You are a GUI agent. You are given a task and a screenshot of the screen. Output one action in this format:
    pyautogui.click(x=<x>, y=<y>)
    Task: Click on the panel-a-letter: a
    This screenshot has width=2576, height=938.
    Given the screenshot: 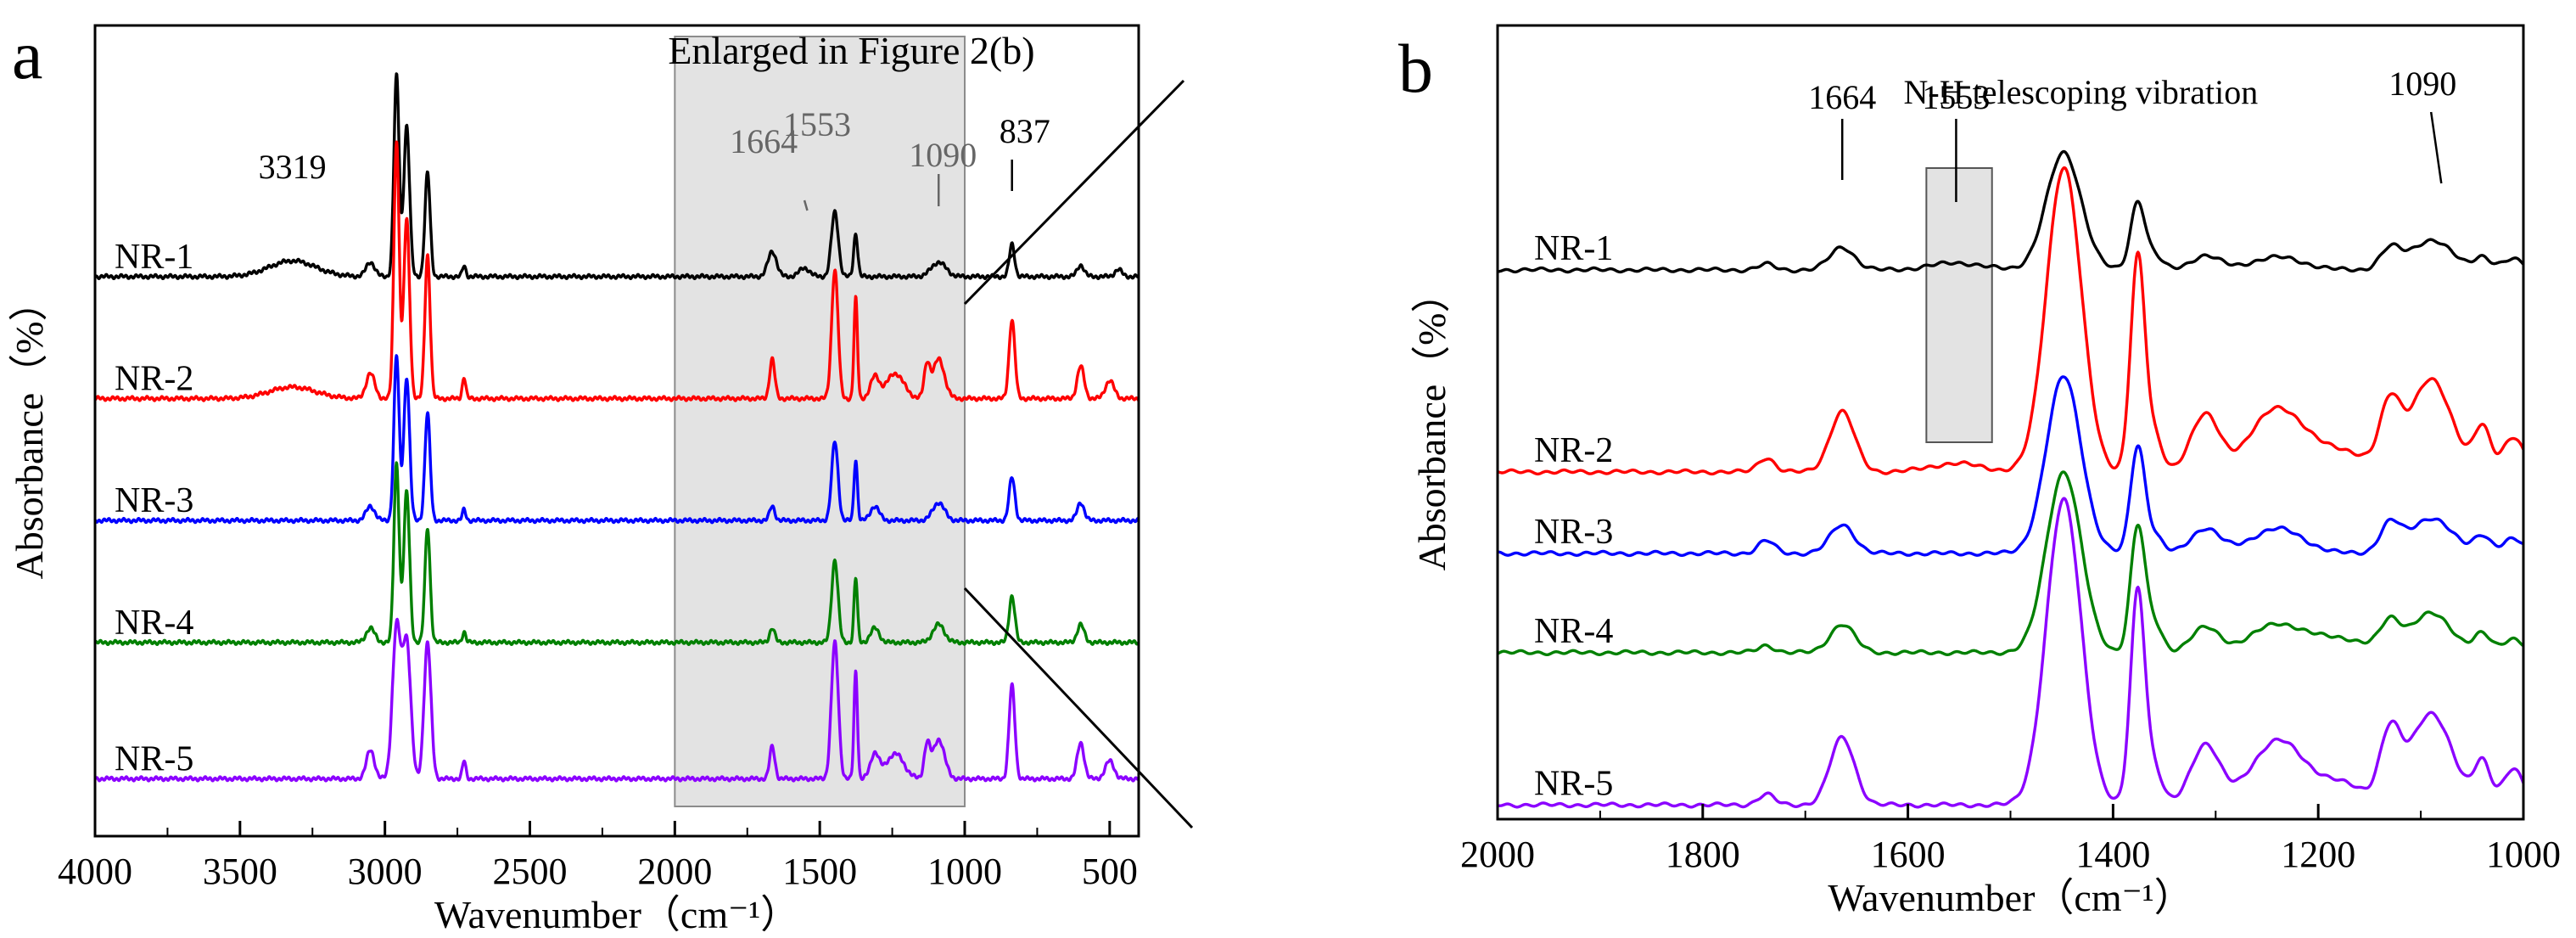 What is the action you would take?
    pyautogui.click(x=27, y=54)
    